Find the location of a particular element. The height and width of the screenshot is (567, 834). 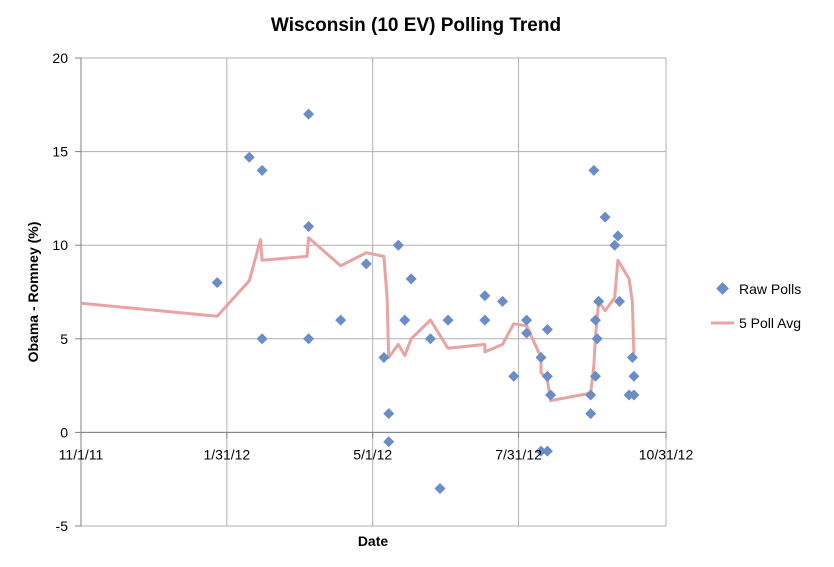

x-tick-label: 11/1/11 is located at coordinates (81, 454).